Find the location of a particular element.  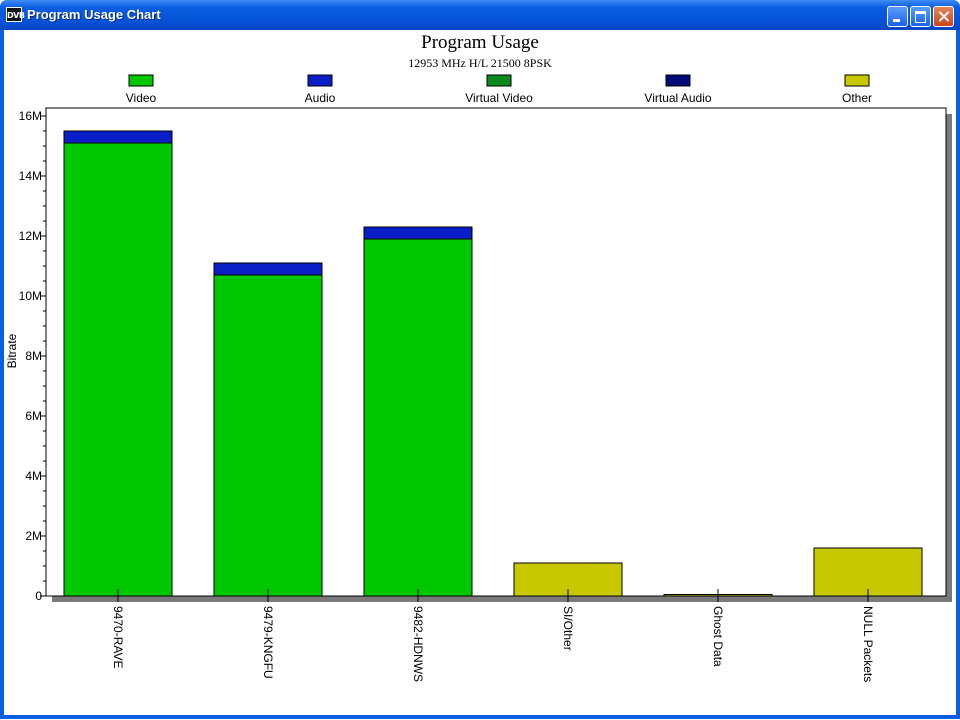

chart-subtitle: 12953 MHz H/L 21500 8PSK is located at coordinates (480, 63).